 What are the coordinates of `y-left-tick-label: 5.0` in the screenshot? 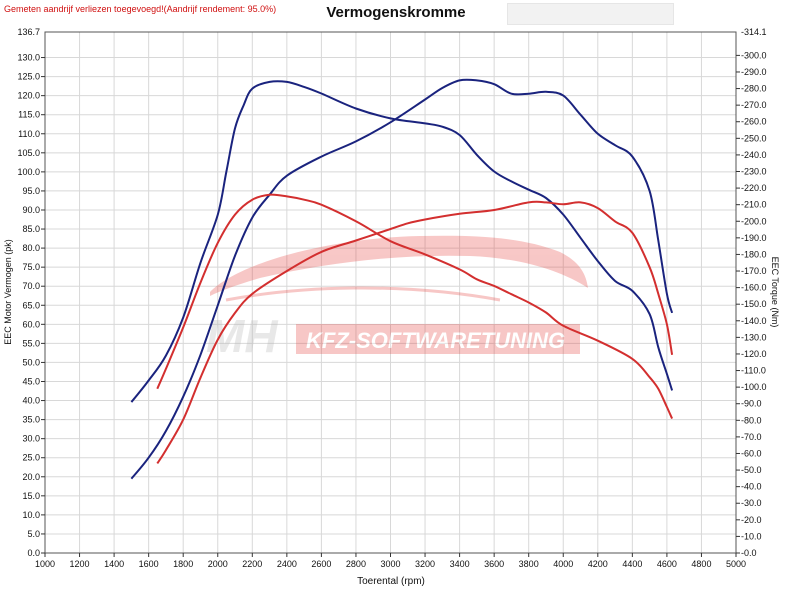 It's located at (33, 534).